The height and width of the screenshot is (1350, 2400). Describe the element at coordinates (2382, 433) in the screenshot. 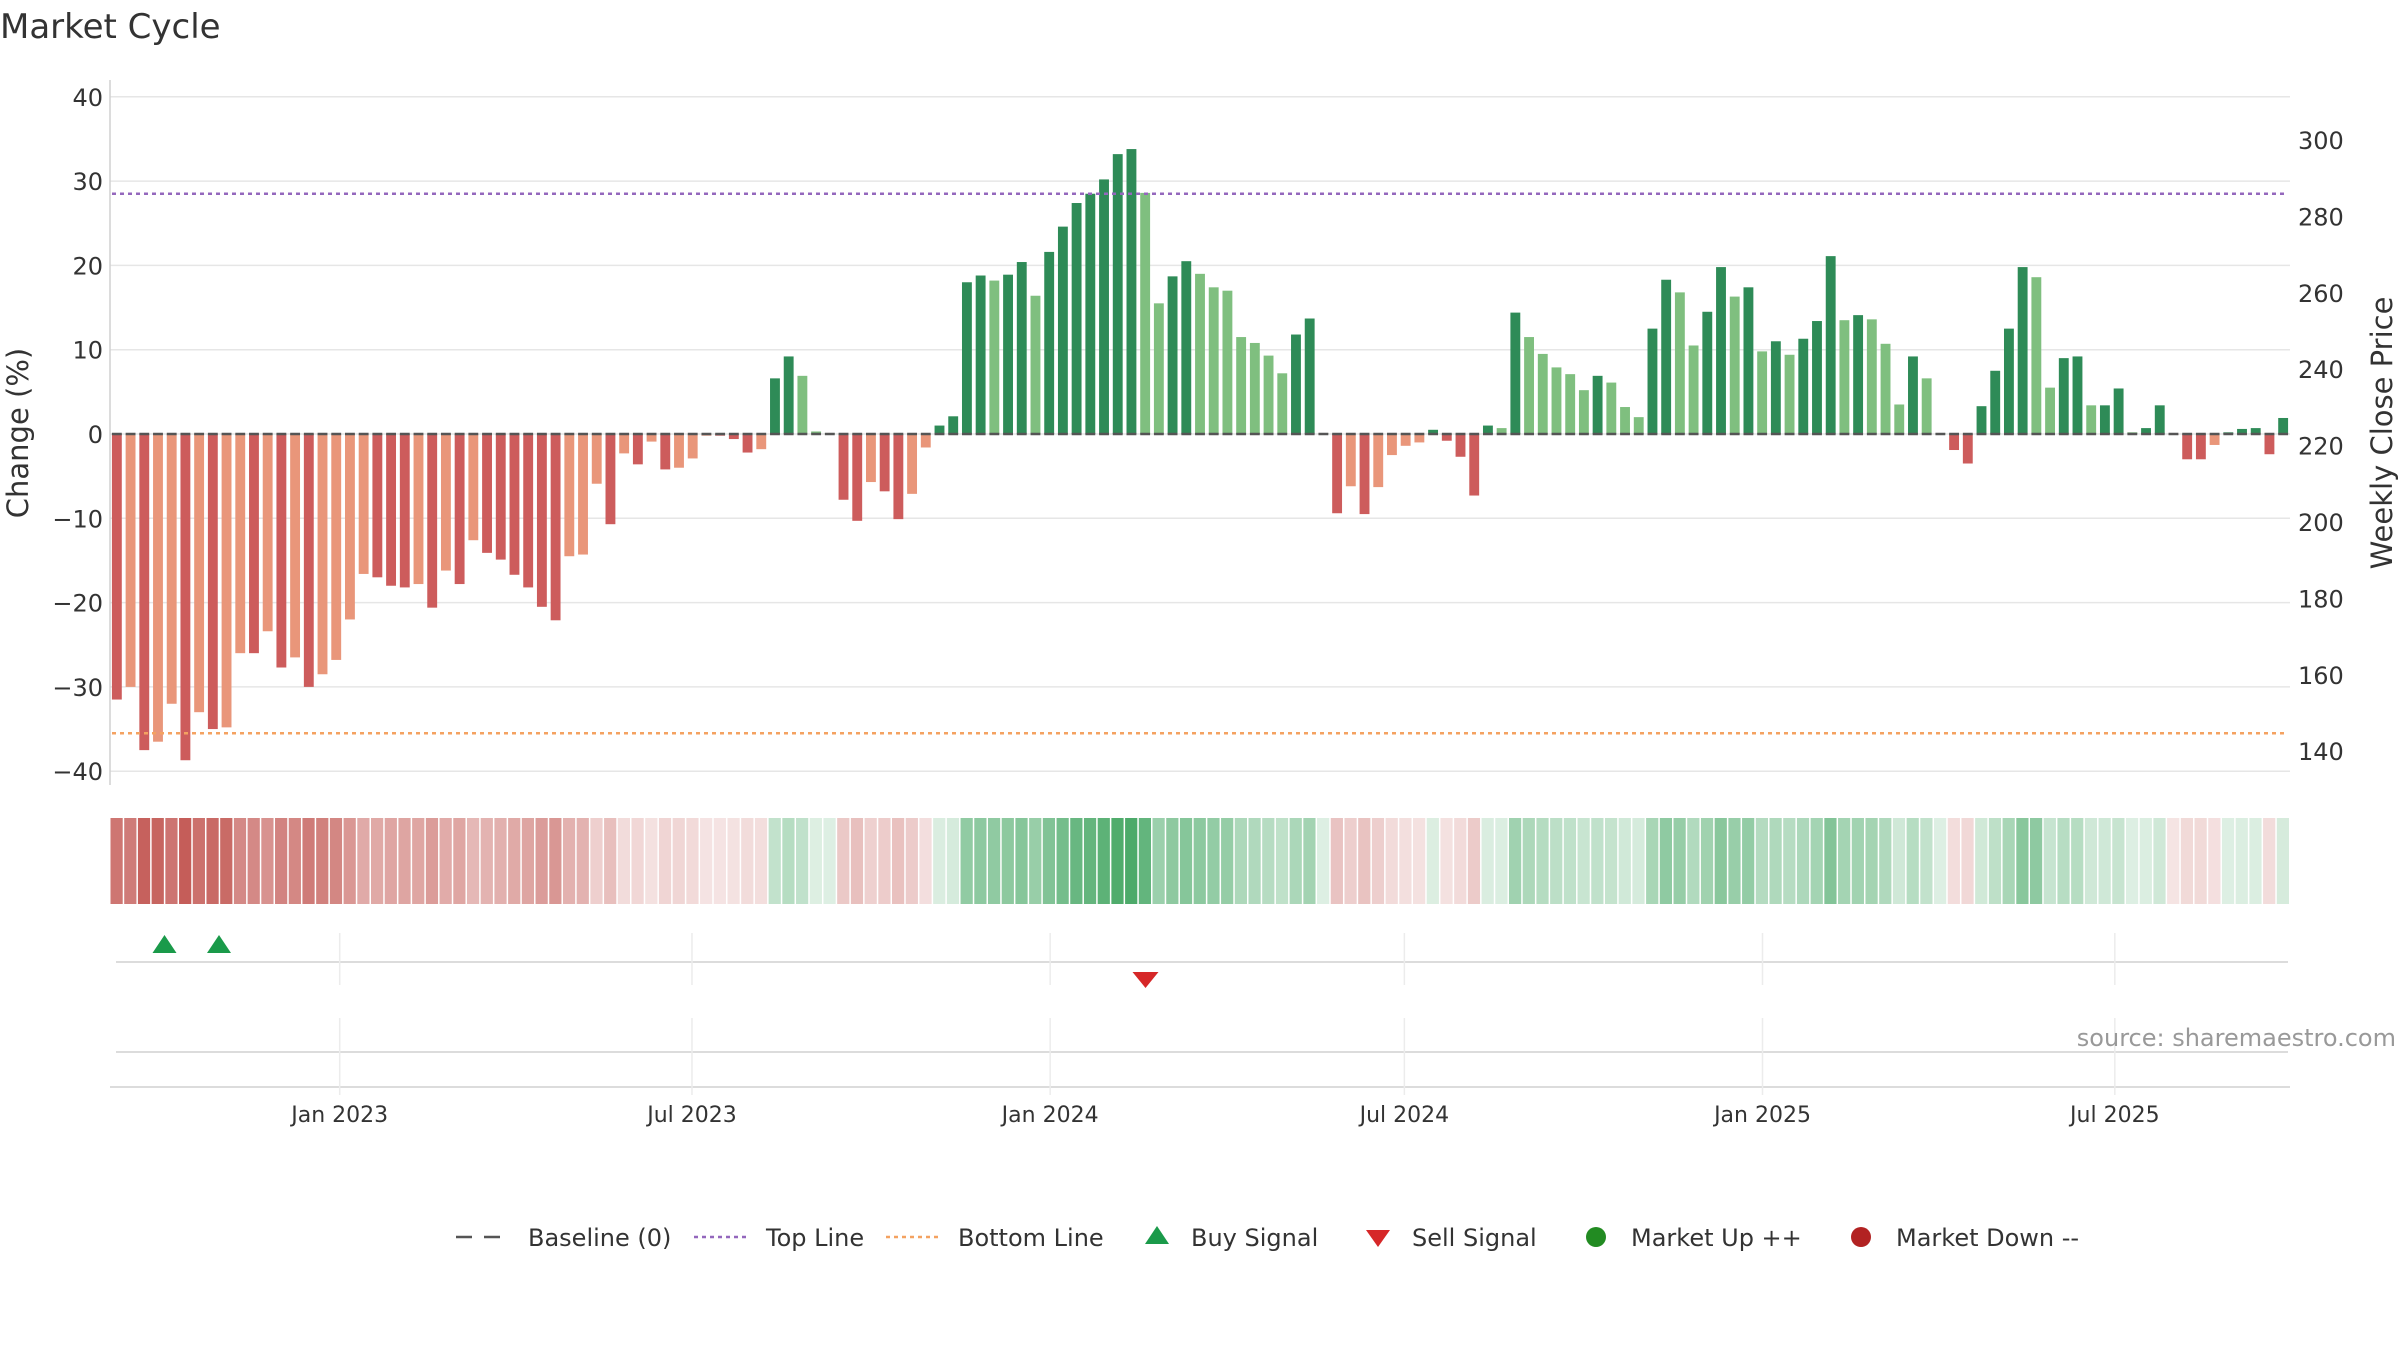

I see `y2-axis-title: Weekly Close Price` at that location.